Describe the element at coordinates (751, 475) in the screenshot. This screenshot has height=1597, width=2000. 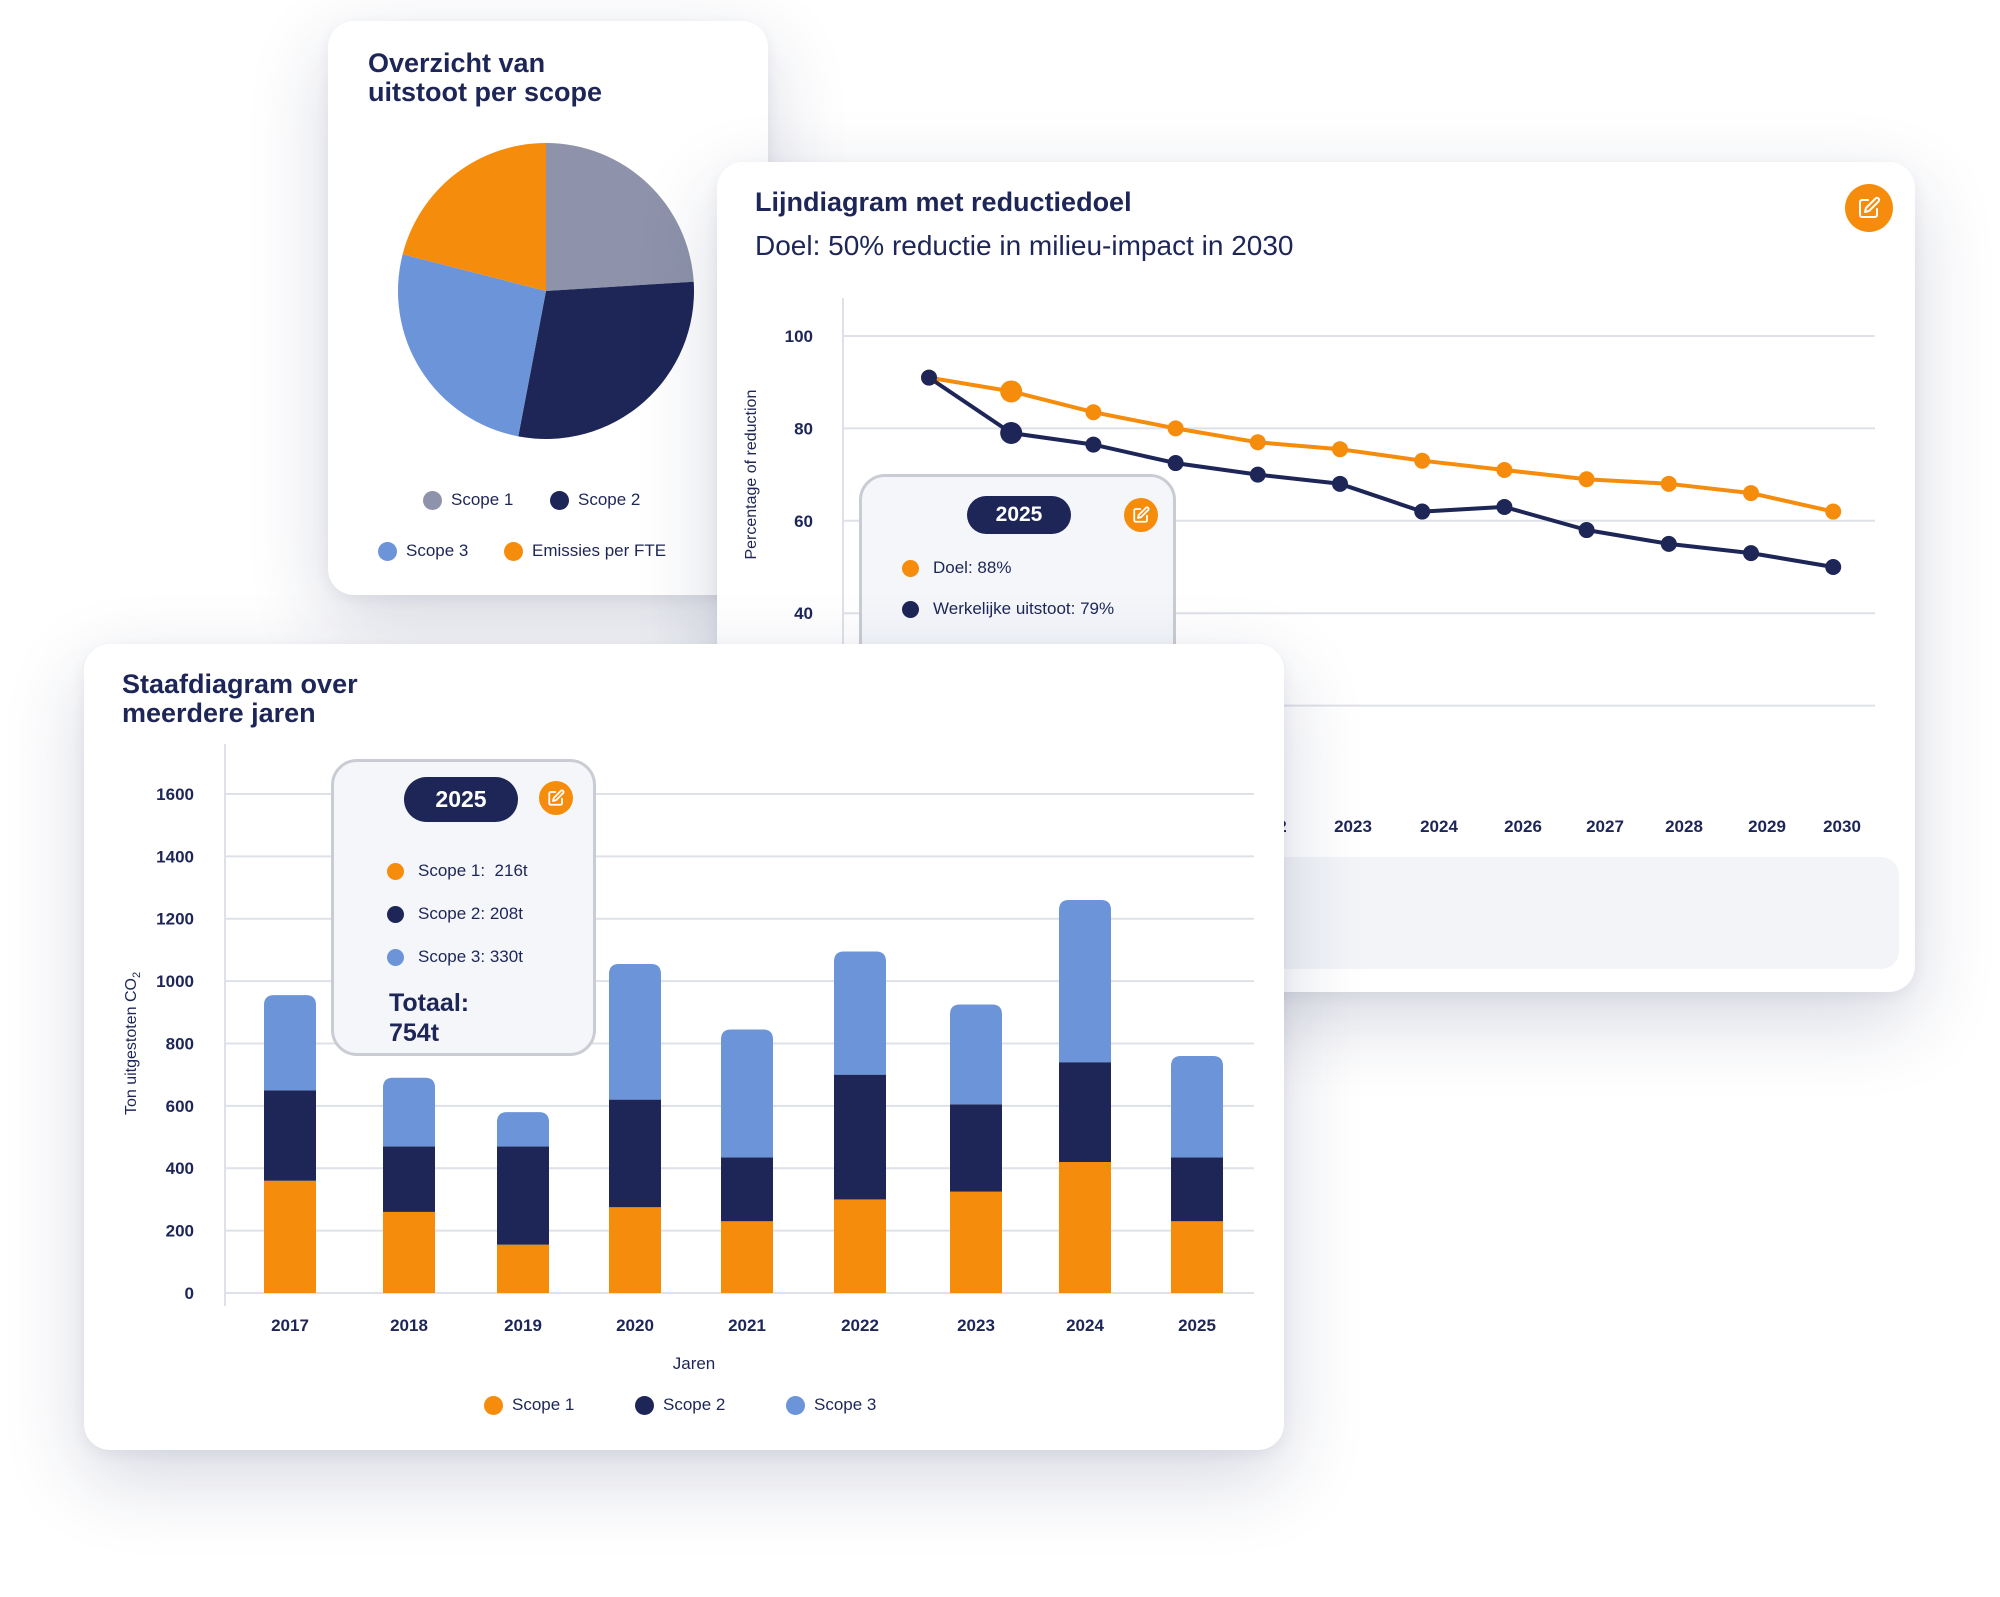
I see `y-axis-label: Percentage of reduction` at that location.